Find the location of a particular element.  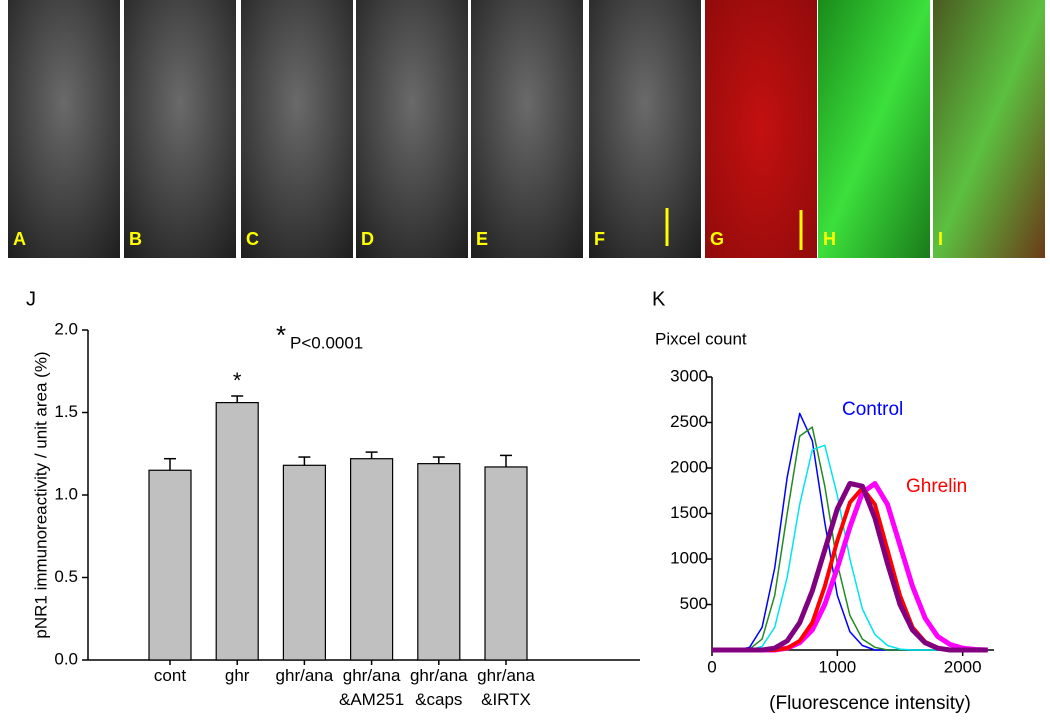

y-axis-label: pNR1 immunoreactivity / unit area (%) is located at coordinates (40, 494).